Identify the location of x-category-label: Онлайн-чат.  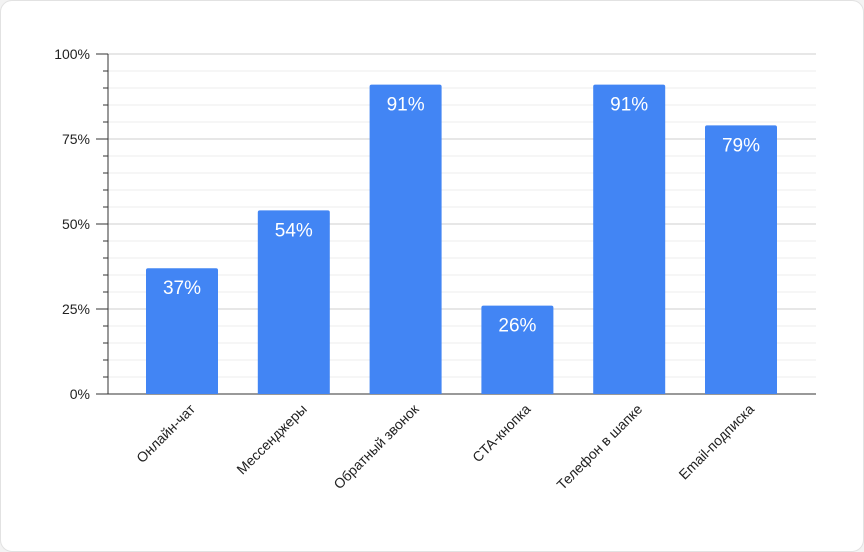
(165, 432).